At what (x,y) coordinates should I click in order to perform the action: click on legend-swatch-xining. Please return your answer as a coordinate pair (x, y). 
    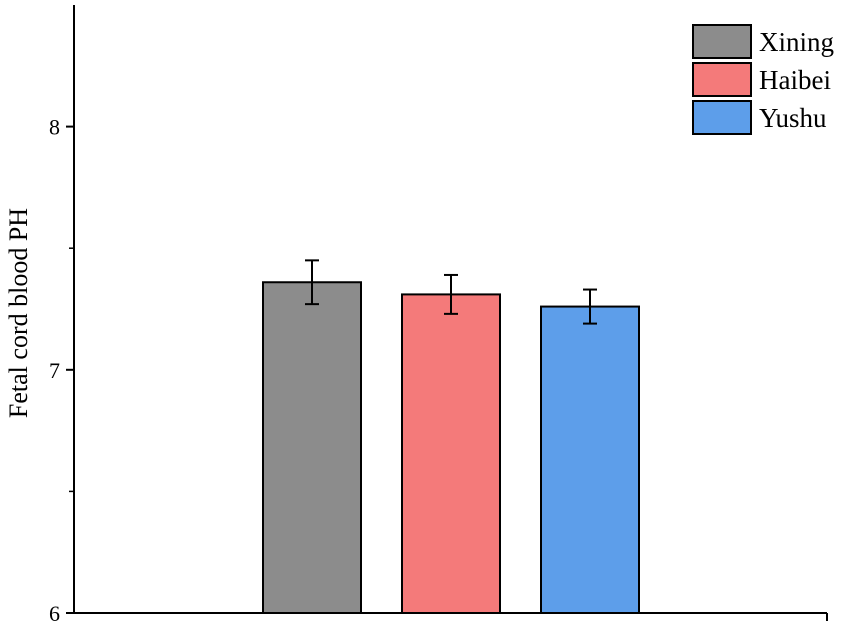
    Looking at the image, I should click on (722, 41).